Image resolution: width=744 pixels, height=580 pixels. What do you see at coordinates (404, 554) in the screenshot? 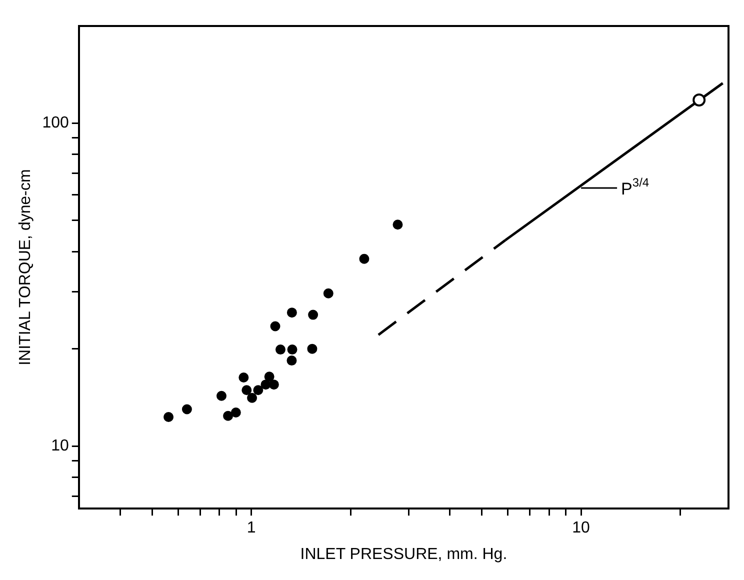
I see `x-axis-title: INLET PRESSURE, mm. Hg.` at bounding box center [404, 554].